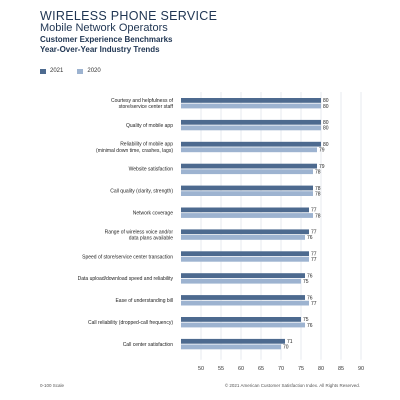 This screenshot has width=400, height=400. Describe the element at coordinates (321, 369) in the screenshot. I see `x-tick-label: 80` at that location.